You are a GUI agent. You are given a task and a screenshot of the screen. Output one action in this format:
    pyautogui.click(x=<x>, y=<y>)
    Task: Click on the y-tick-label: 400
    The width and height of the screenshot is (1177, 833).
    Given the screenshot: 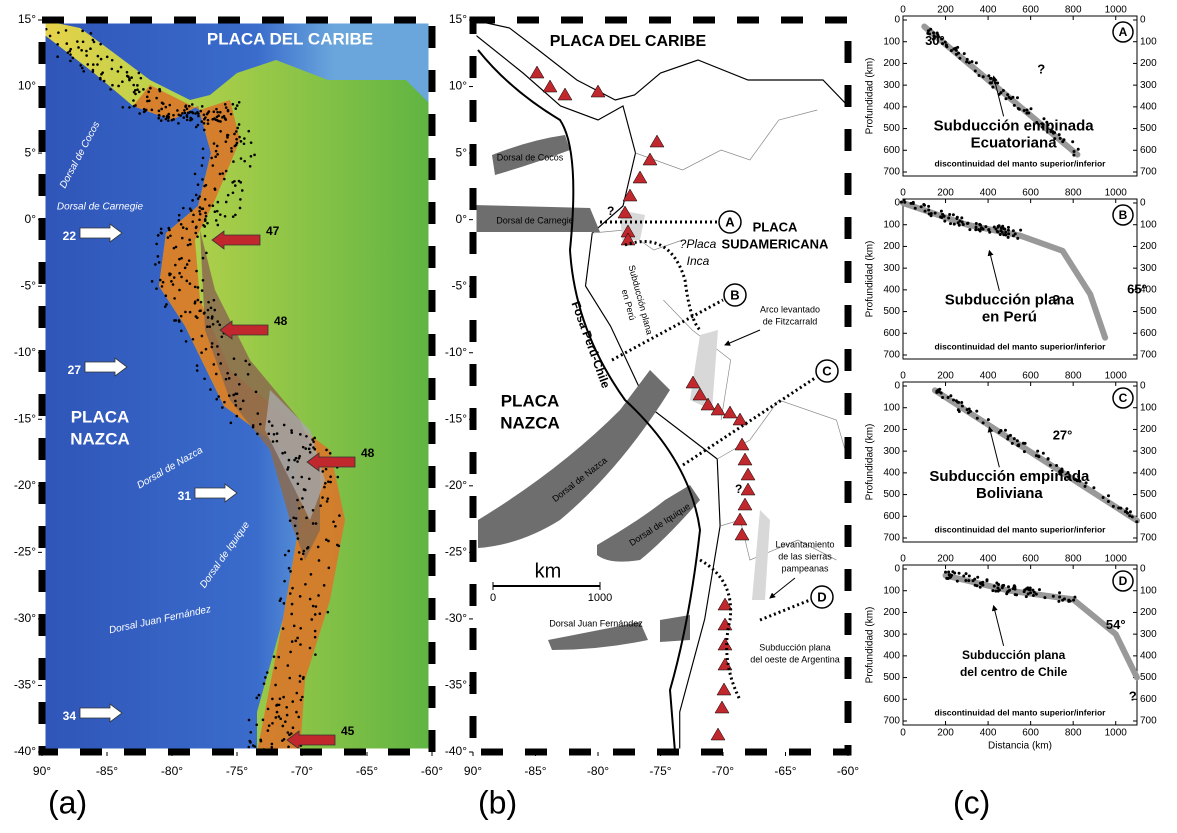 What is the action you would take?
    pyautogui.click(x=1148, y=472)
    